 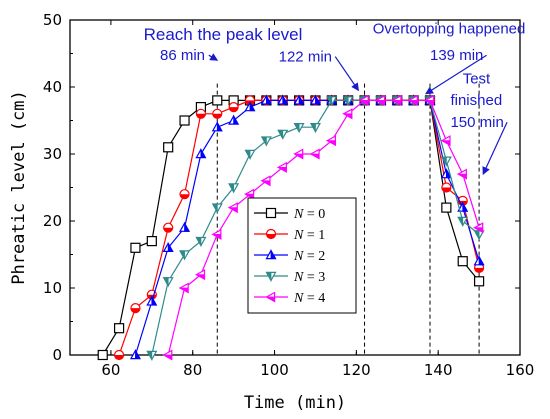 What do you see at coordinates (182, 55) in the screenshot?
I see `annotation-text: 86 min` at bounding box center [182, 55].